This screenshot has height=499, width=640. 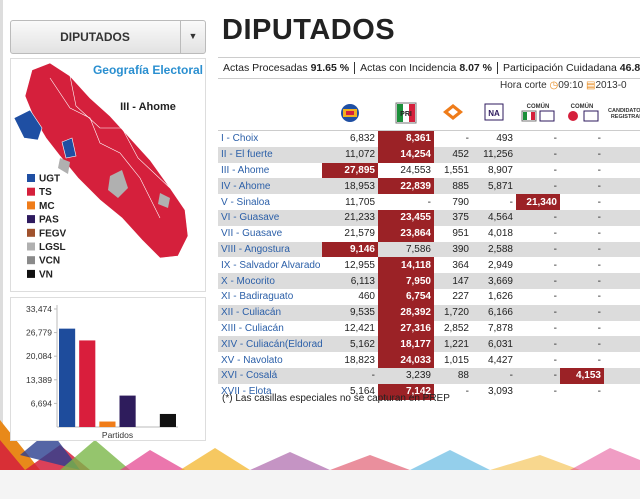 I want to click on svg-text: PRI, so click(x=406, y=114).